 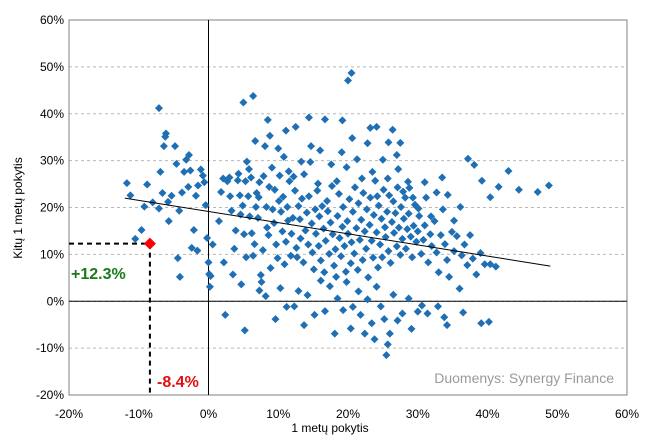 What do you see at coordinates (52, 254) in the screenshot?
I see `y-tick-label: 10%` at bounding box center [52, 254].